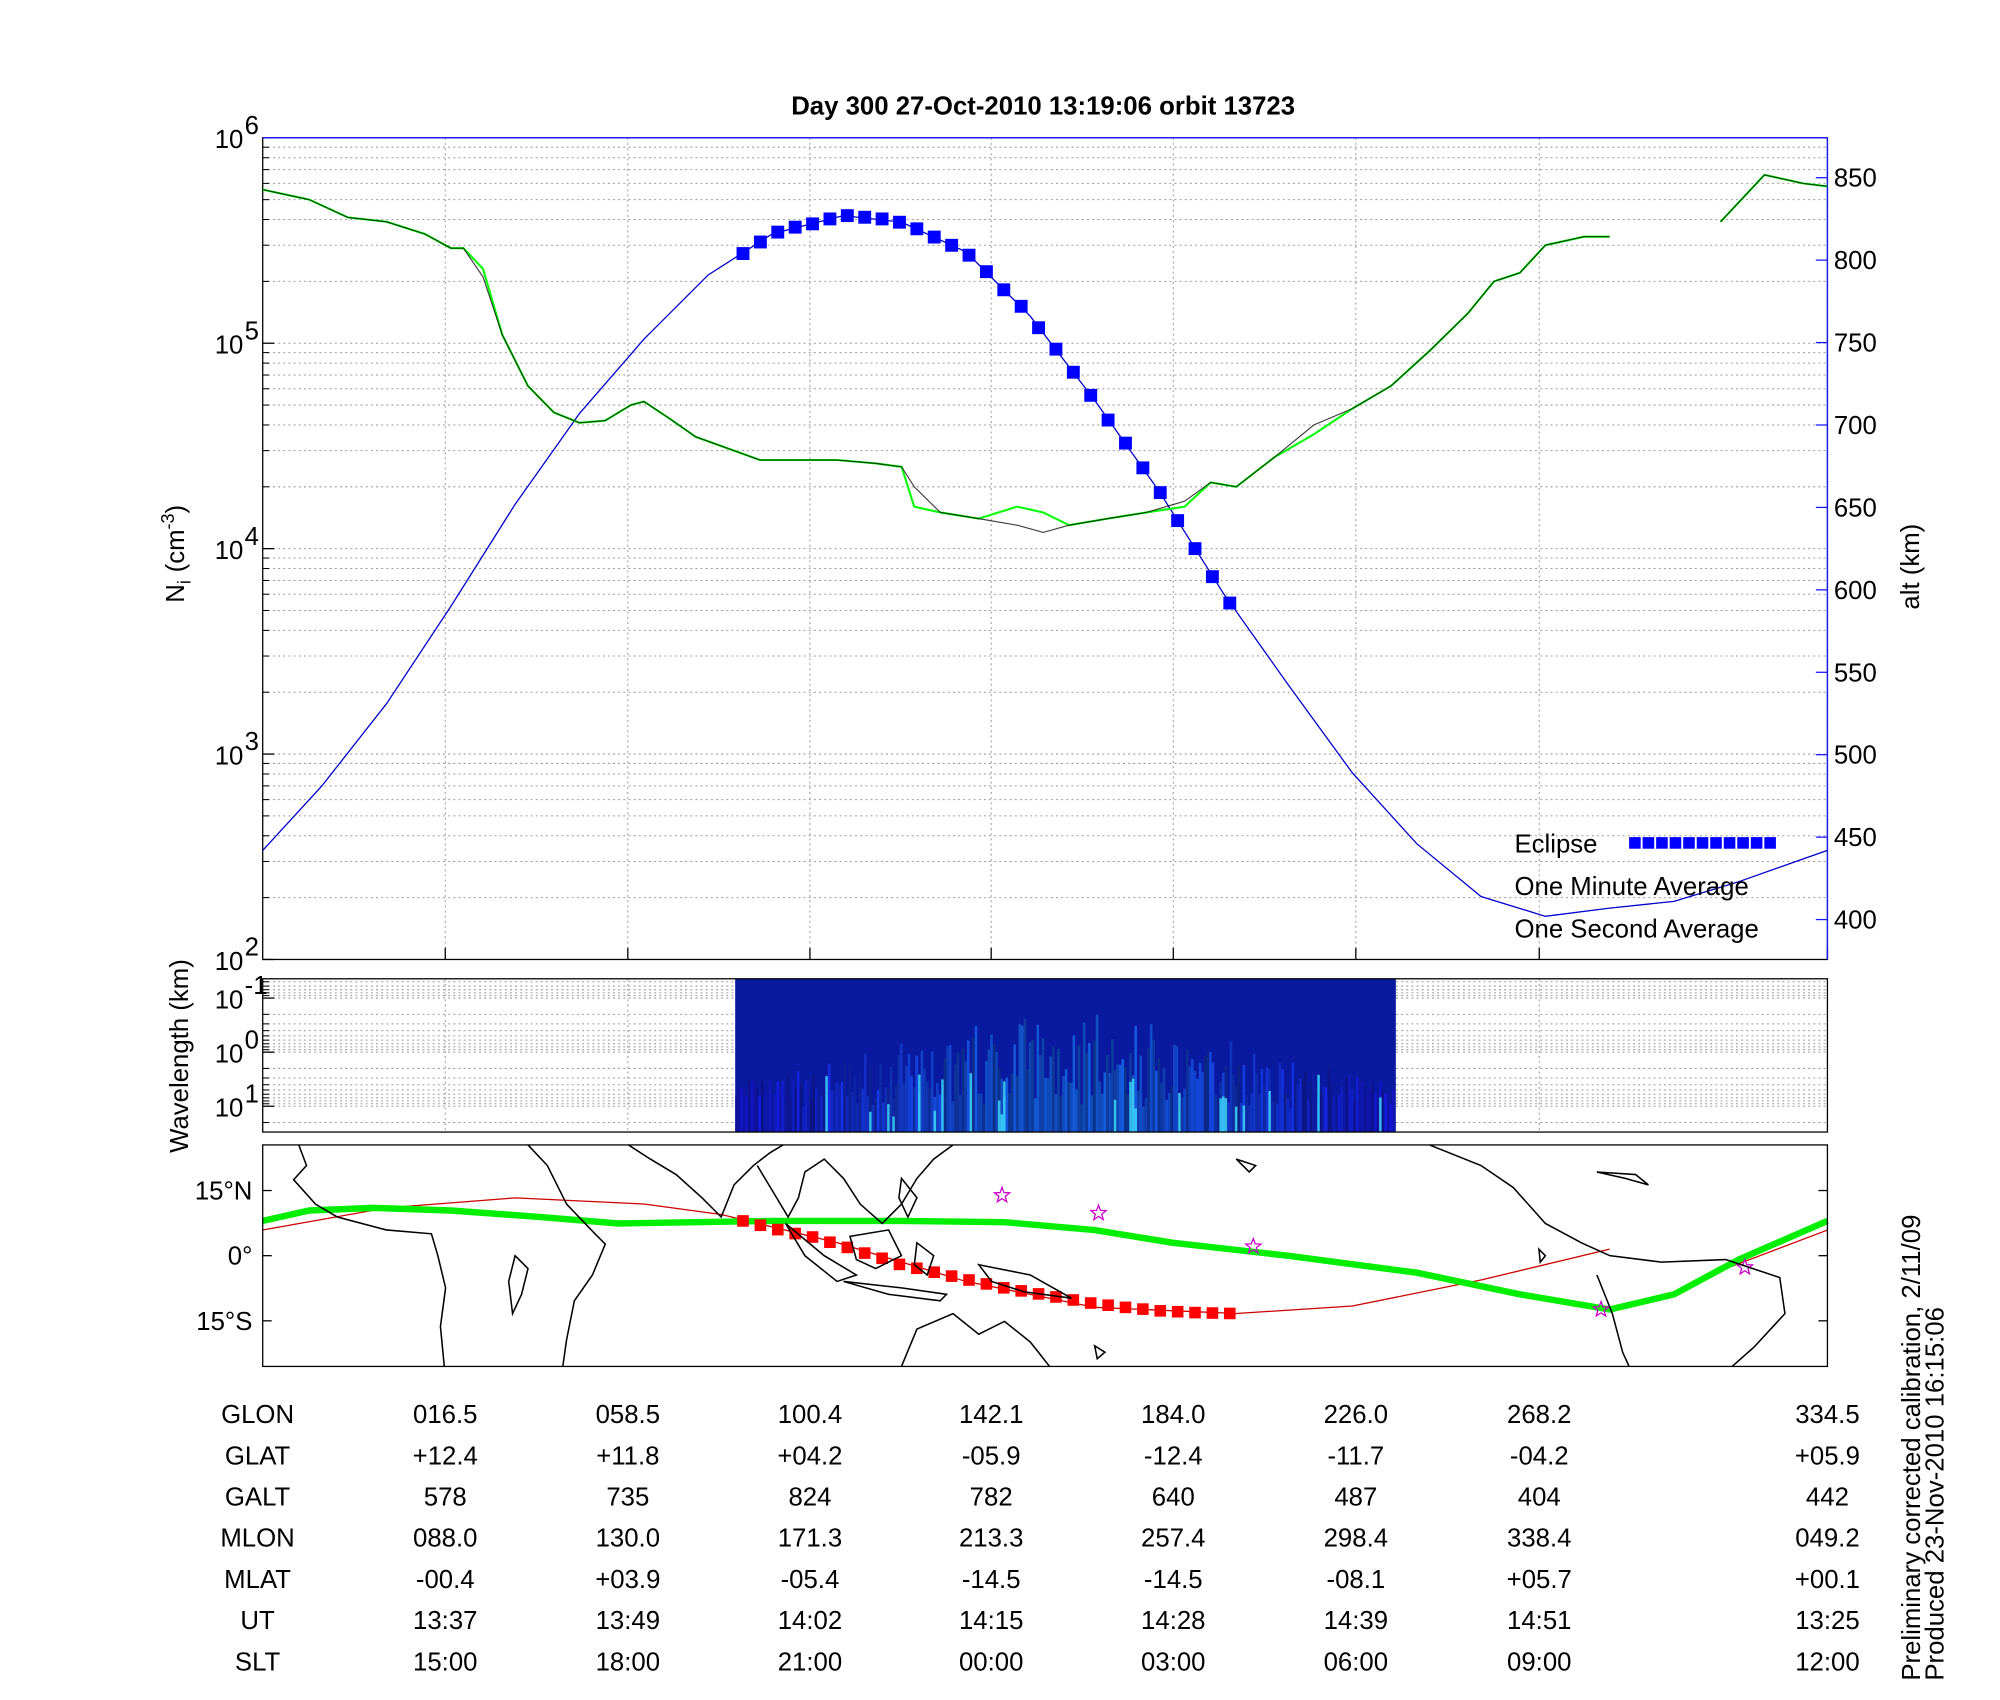 This screenshot has width=2000, height=1700. I want to click on legend-marker, so click(1770, 843).